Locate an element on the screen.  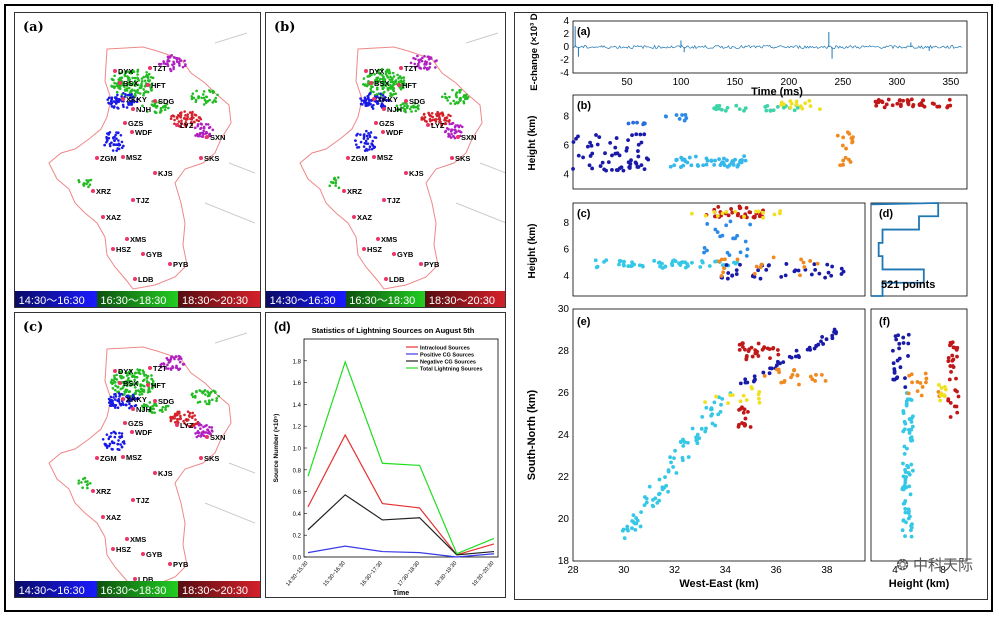
colorbar-segment is located at coordinates (219, 589).